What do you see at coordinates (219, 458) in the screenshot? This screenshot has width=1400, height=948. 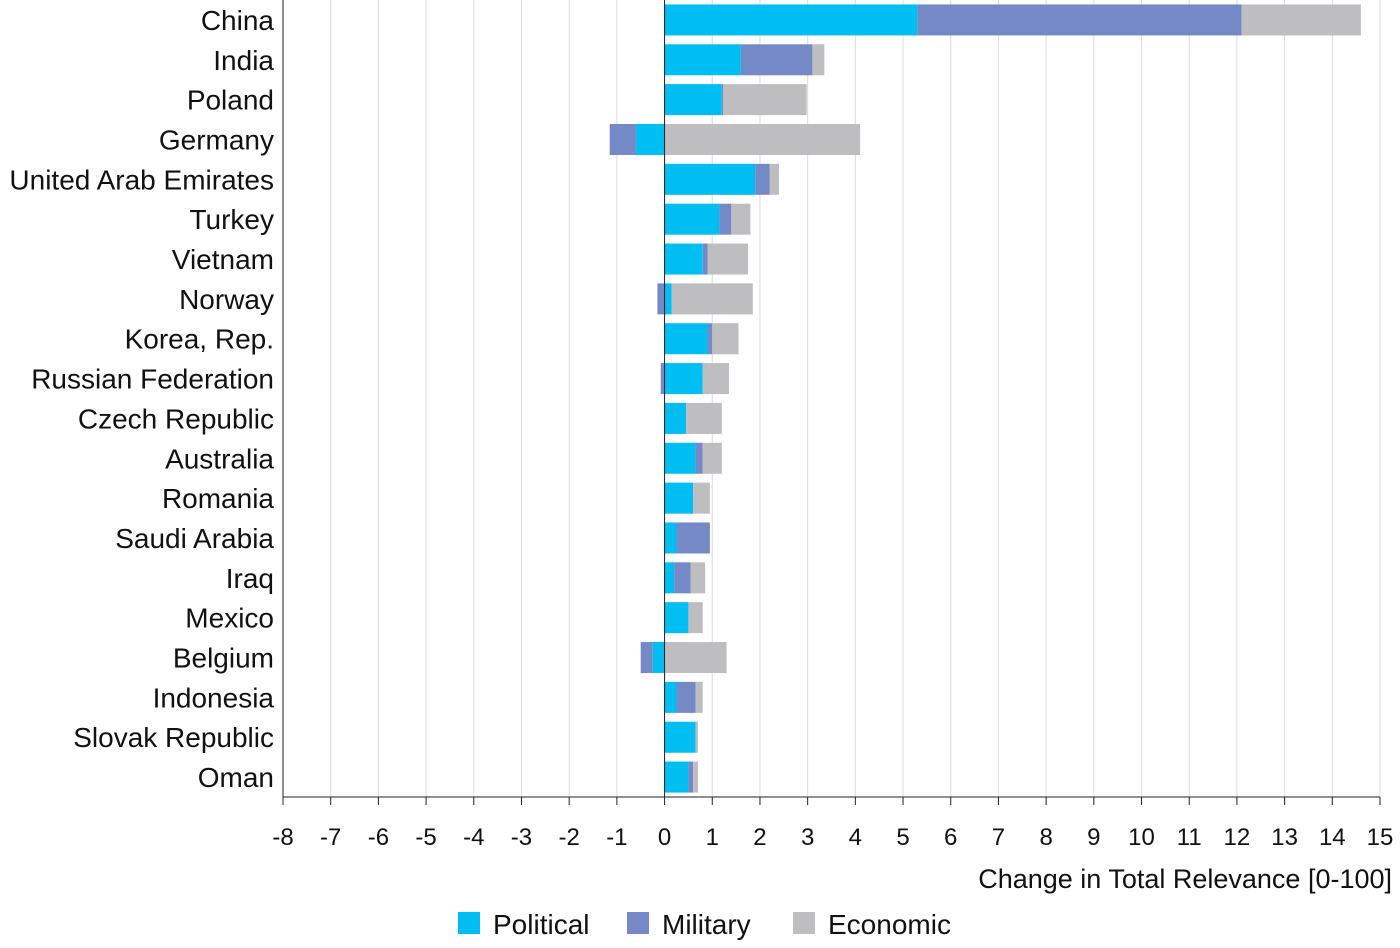 I see `category-label: Australia` at bounding box center [219, 458].